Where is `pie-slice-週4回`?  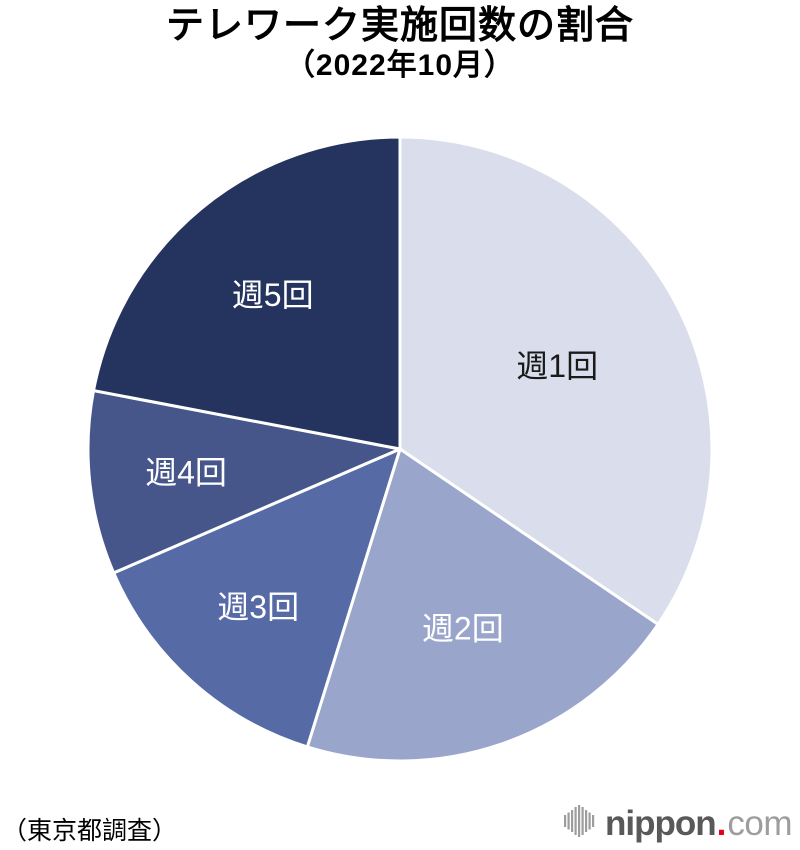
pie-slice-週4回 is located at coordinates (244, 482).